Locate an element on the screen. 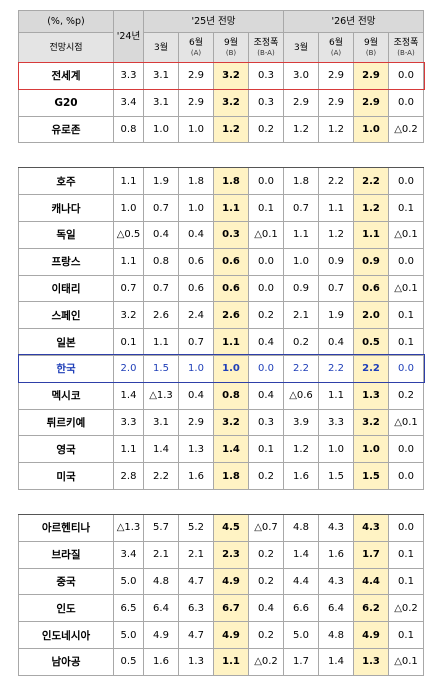 Image resolution: width=436 pixels, height=676 pixels. subheader-26-0: 3월 is located at coordinates (301, 47).